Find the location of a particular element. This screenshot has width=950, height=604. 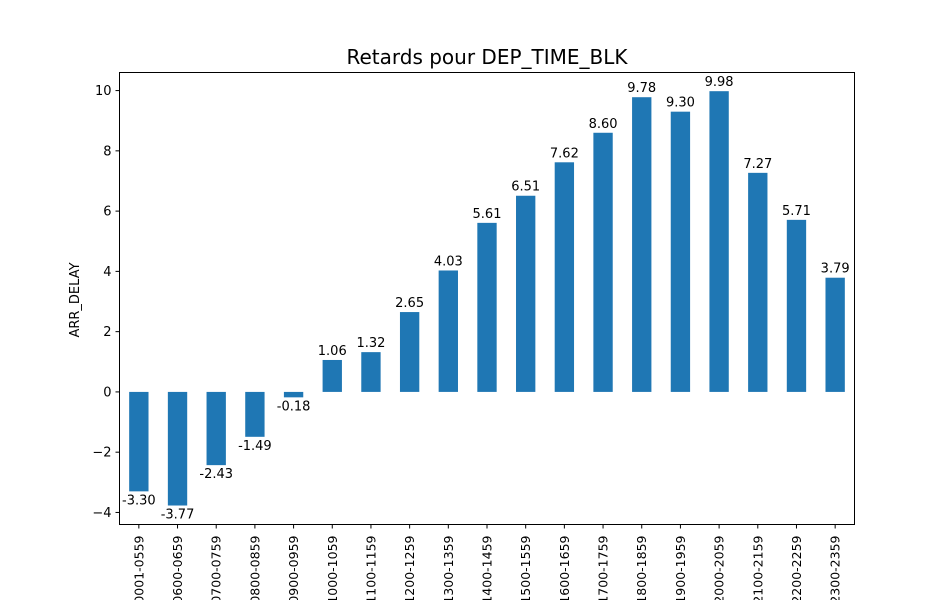

x-tick-label: 0001-0559 is located at coordinates (138, 567).